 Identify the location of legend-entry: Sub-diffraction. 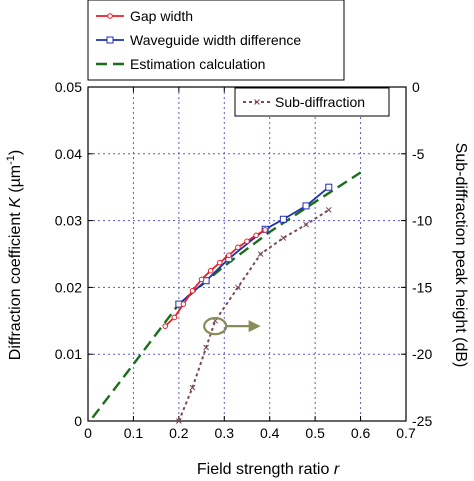
(304, 102).